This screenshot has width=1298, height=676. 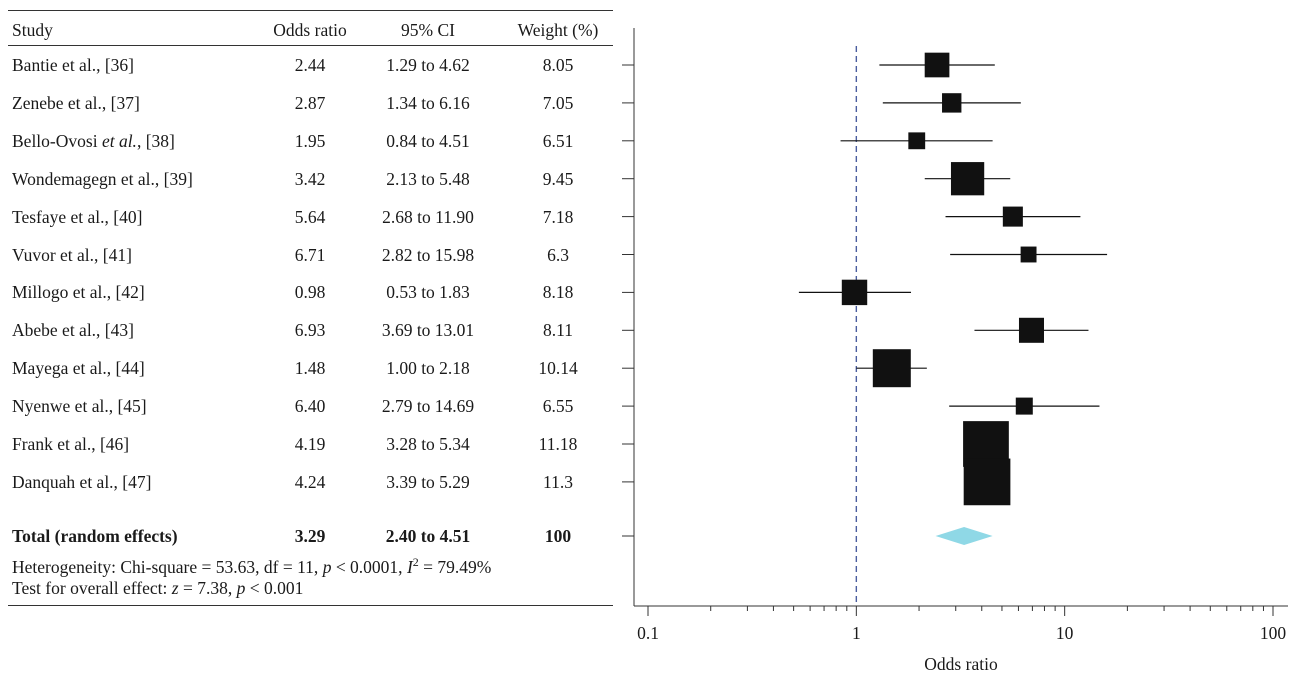 I want to click on weight-cell: 6.55, so click(x=558, y=406).